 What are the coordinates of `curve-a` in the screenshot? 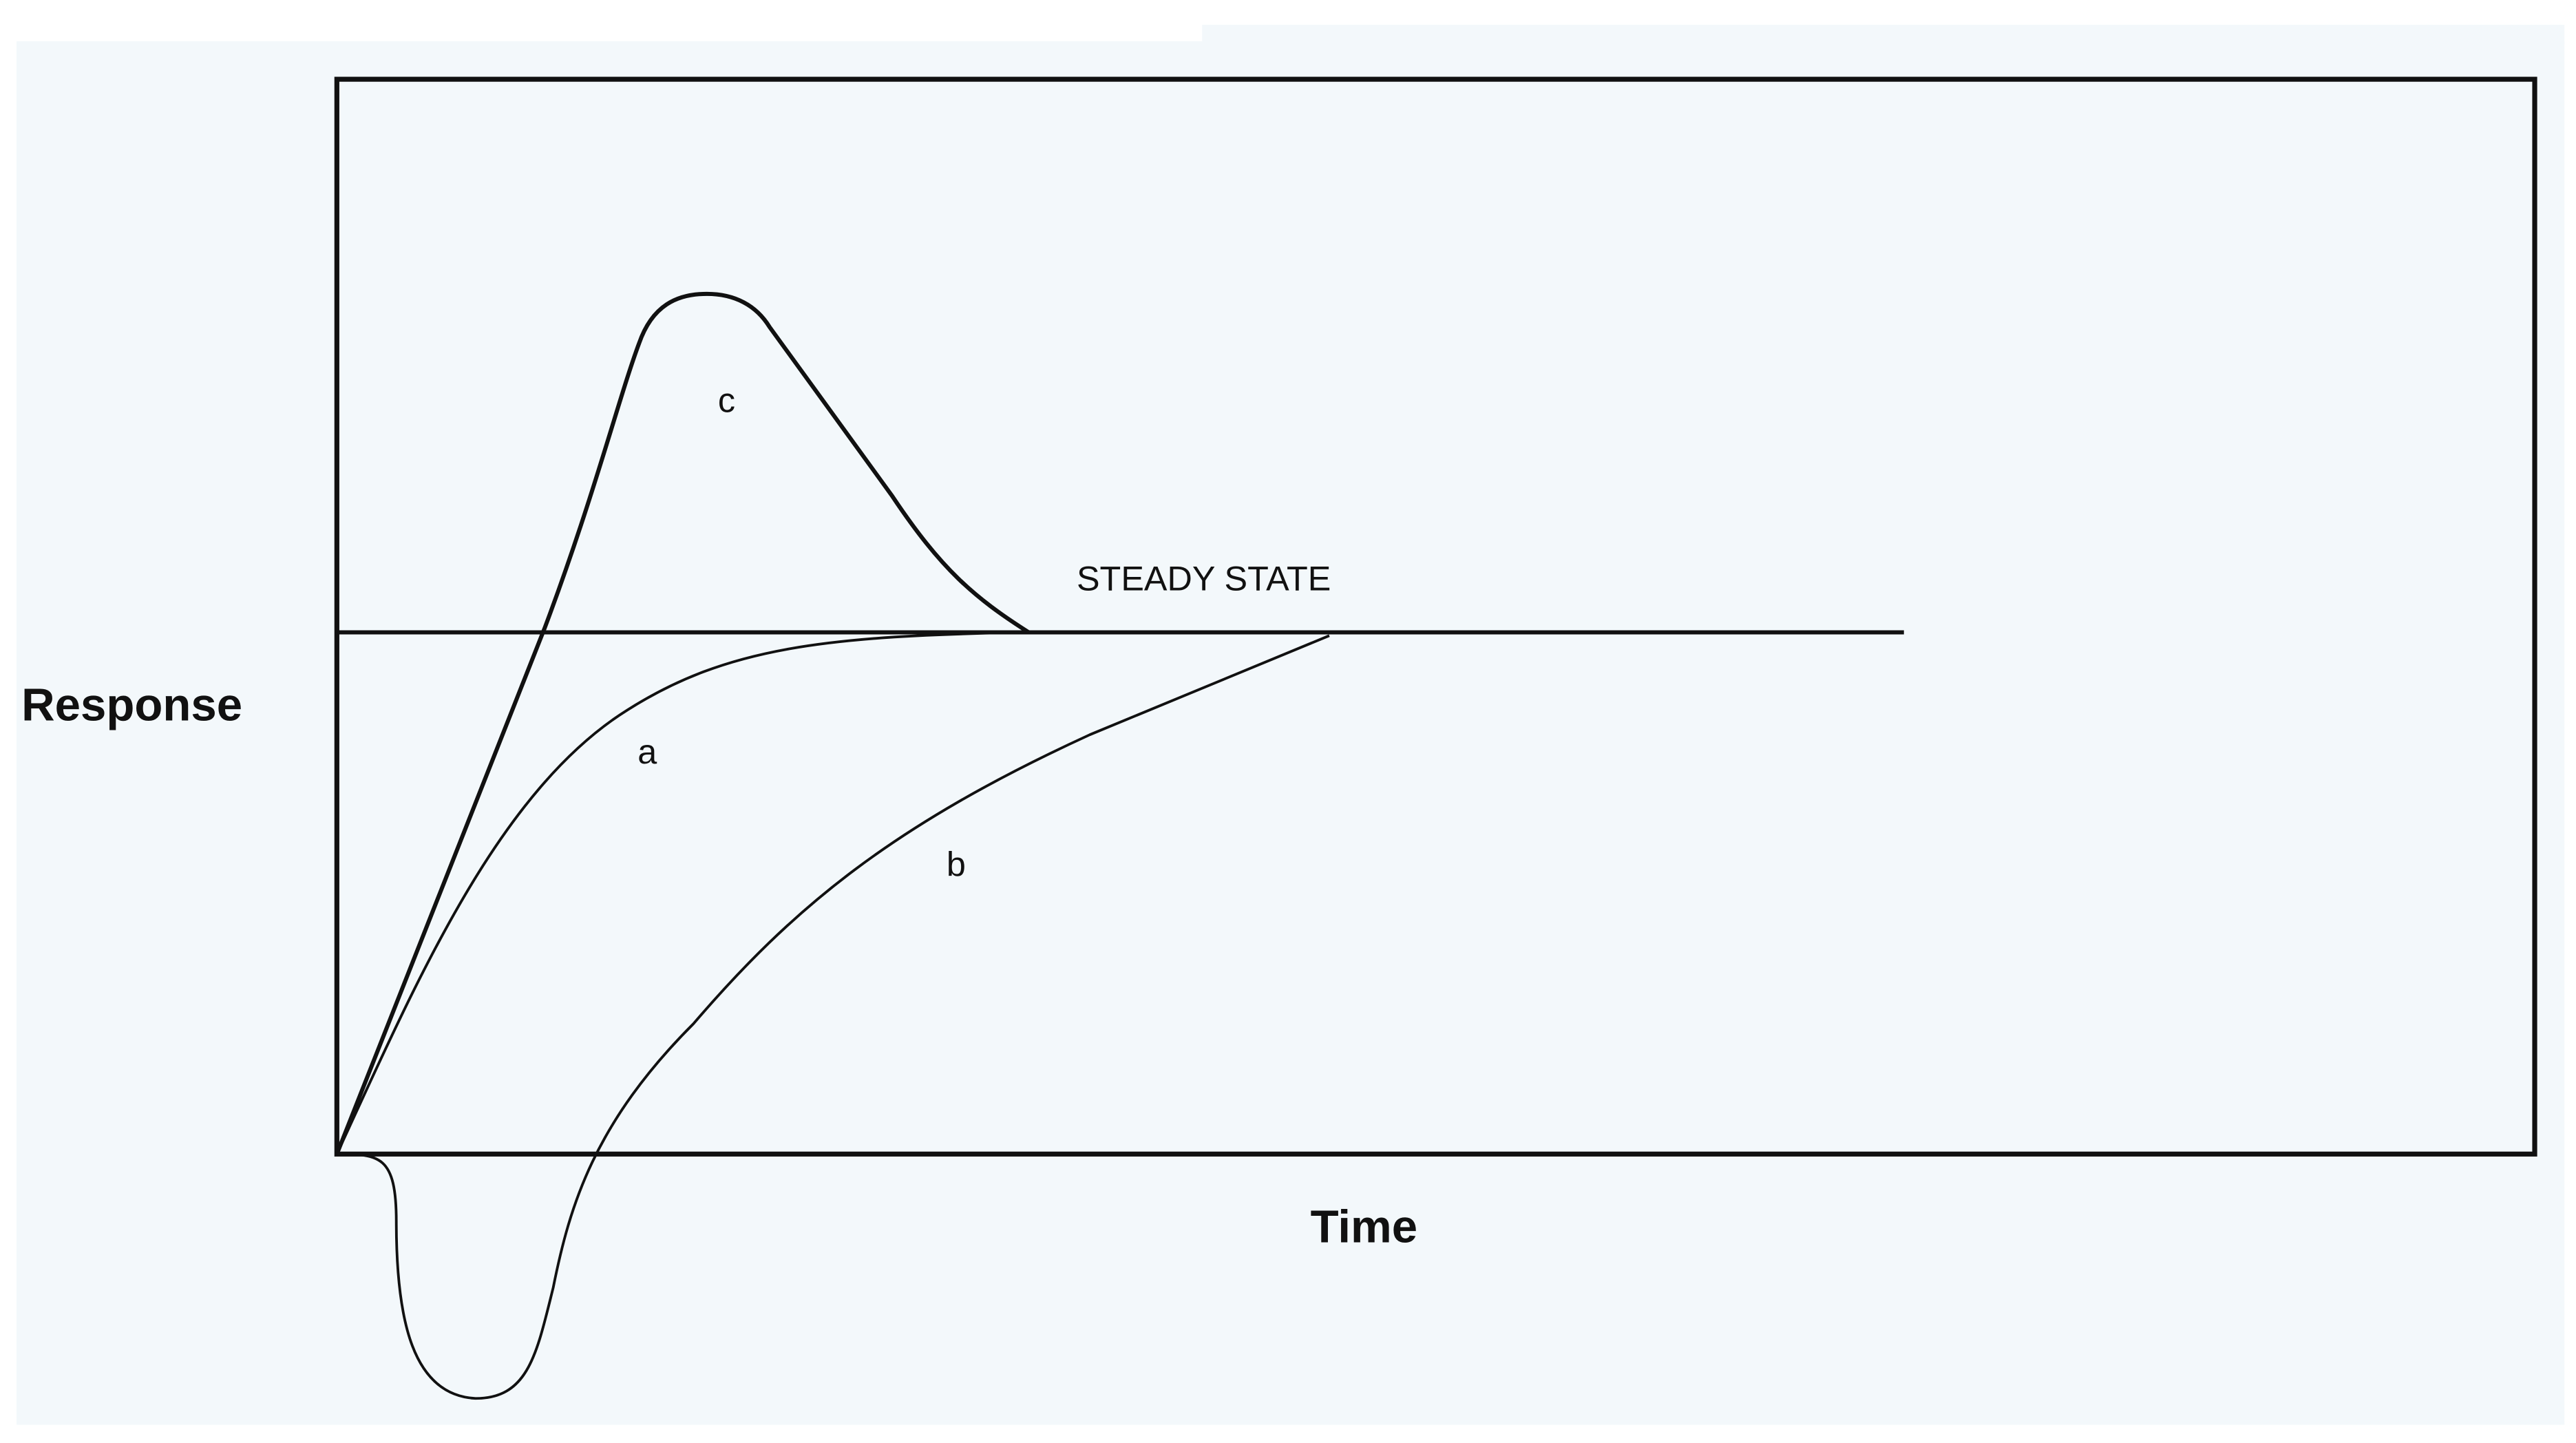 It's located at (682, 893).